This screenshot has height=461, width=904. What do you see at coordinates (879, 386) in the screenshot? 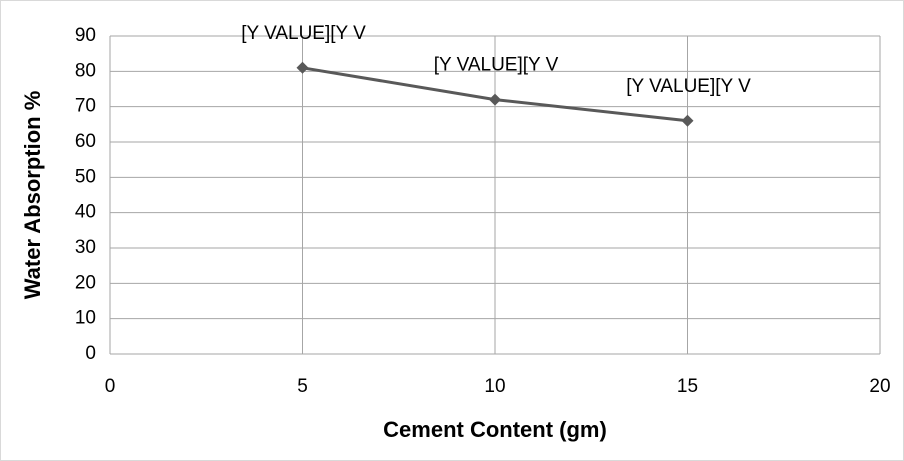
I see `x-tick-label: 20` at bounding box center [879, 386].